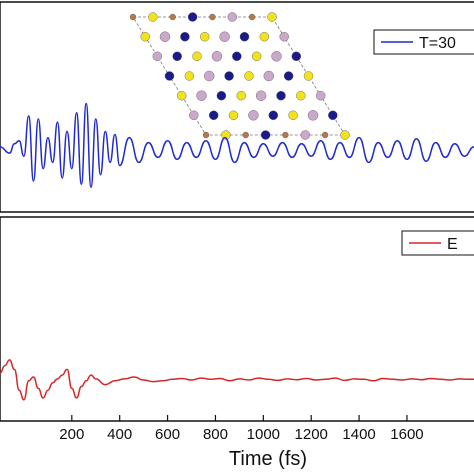  I want to click on x-tick-label: 1600, so click(406, 434).